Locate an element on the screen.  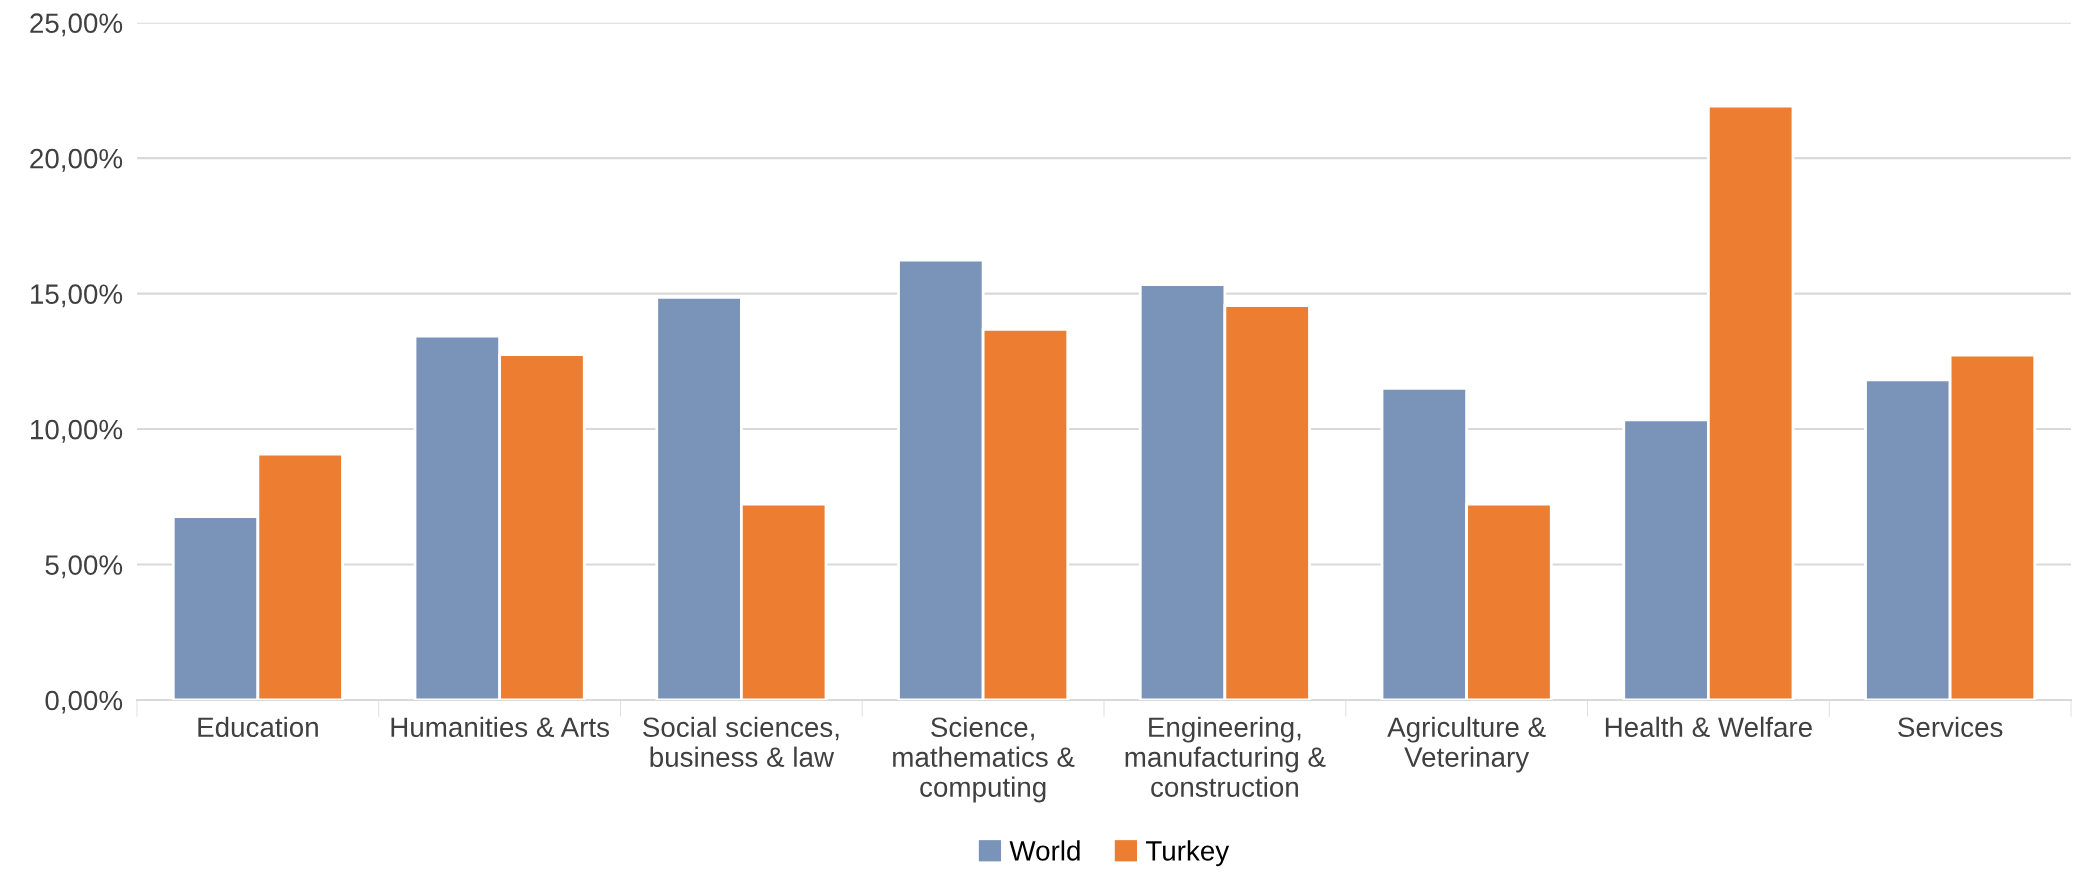
x-tick-label: Education is located at coordinates (258, 727).